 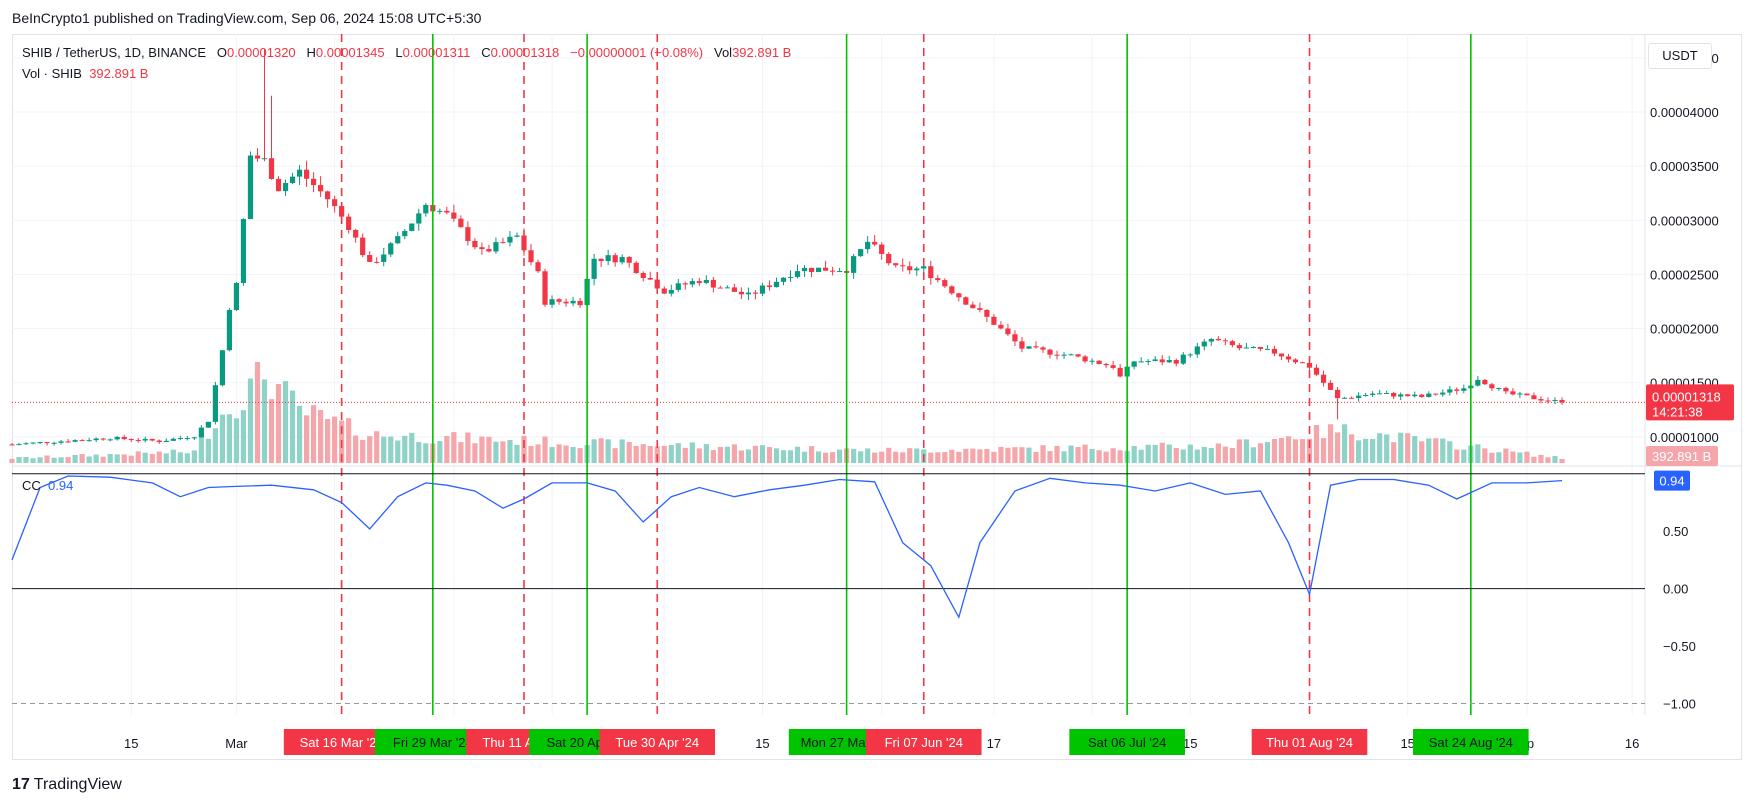 What do you see at coordinates (114, 52) in the screenshot?
I see `symbol-name: SHIB / TetherUS, 1D, BINANCE` at bounding box center [114, 52].